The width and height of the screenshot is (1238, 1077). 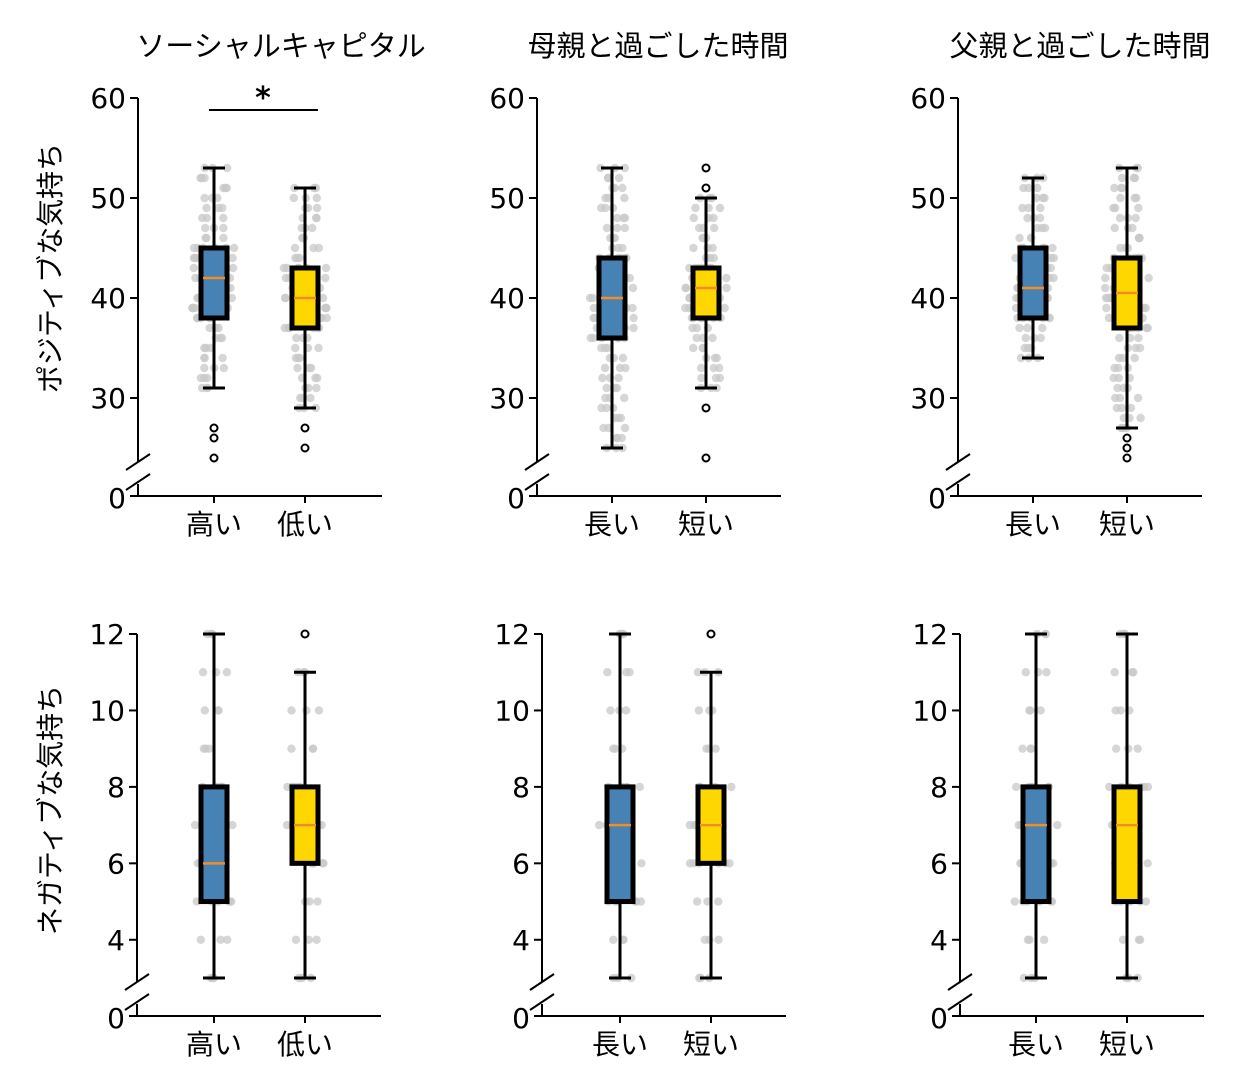 I want to click on y-tick-label: 4, so click(x=116, y=940).